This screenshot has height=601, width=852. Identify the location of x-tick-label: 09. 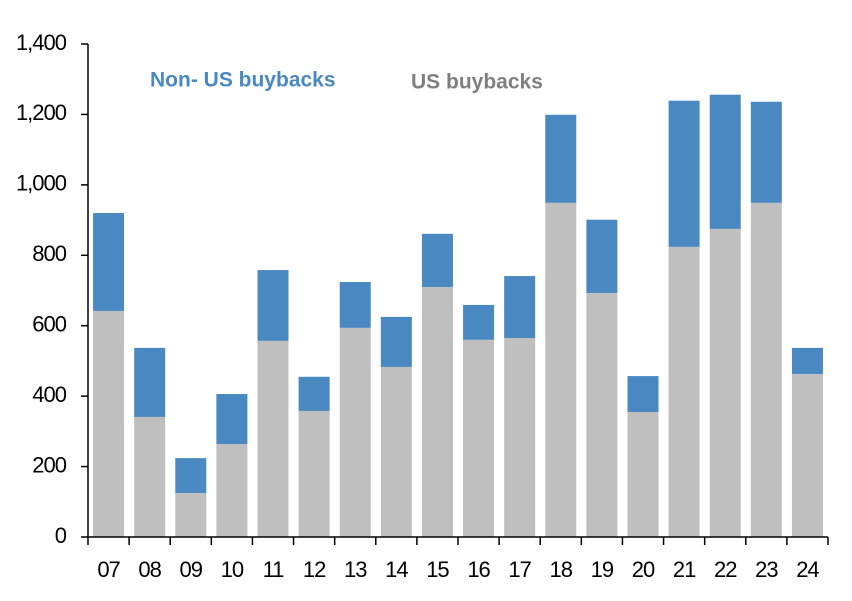
(191, 569).